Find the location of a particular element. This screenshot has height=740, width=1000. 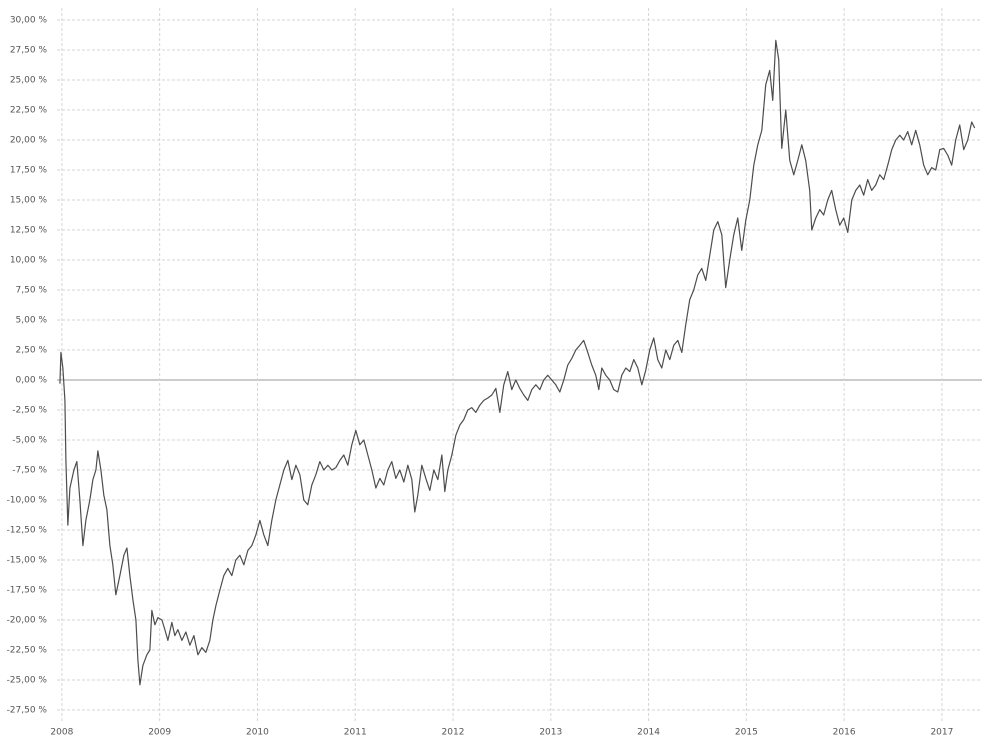

x-tick-label: 2014 is located at coordinates (648, 733).